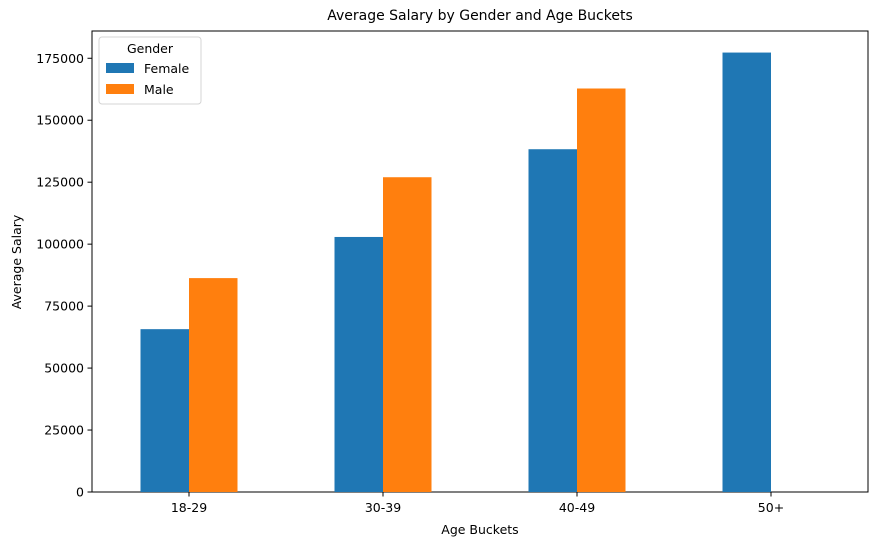 This screenshot has width=877, height=549. What do you see at coordinates (80, 492) in the screenshot?
I see `y-tick-label: 0` at bounding box center [80, 492].